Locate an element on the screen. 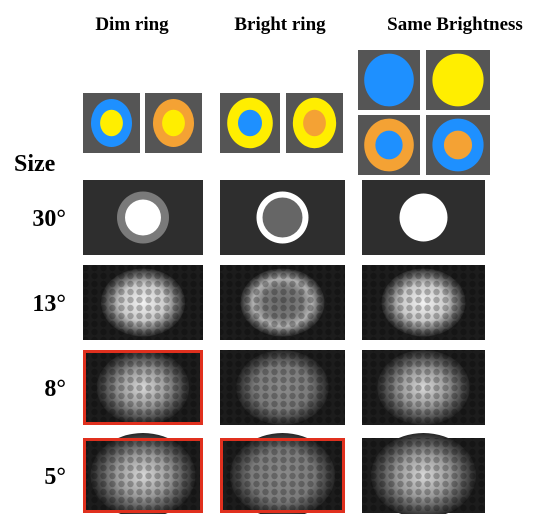 Image resolution: width=554 pixels, height=514 pixels. column-header: Dim ring is located at coordinates (132, 24).